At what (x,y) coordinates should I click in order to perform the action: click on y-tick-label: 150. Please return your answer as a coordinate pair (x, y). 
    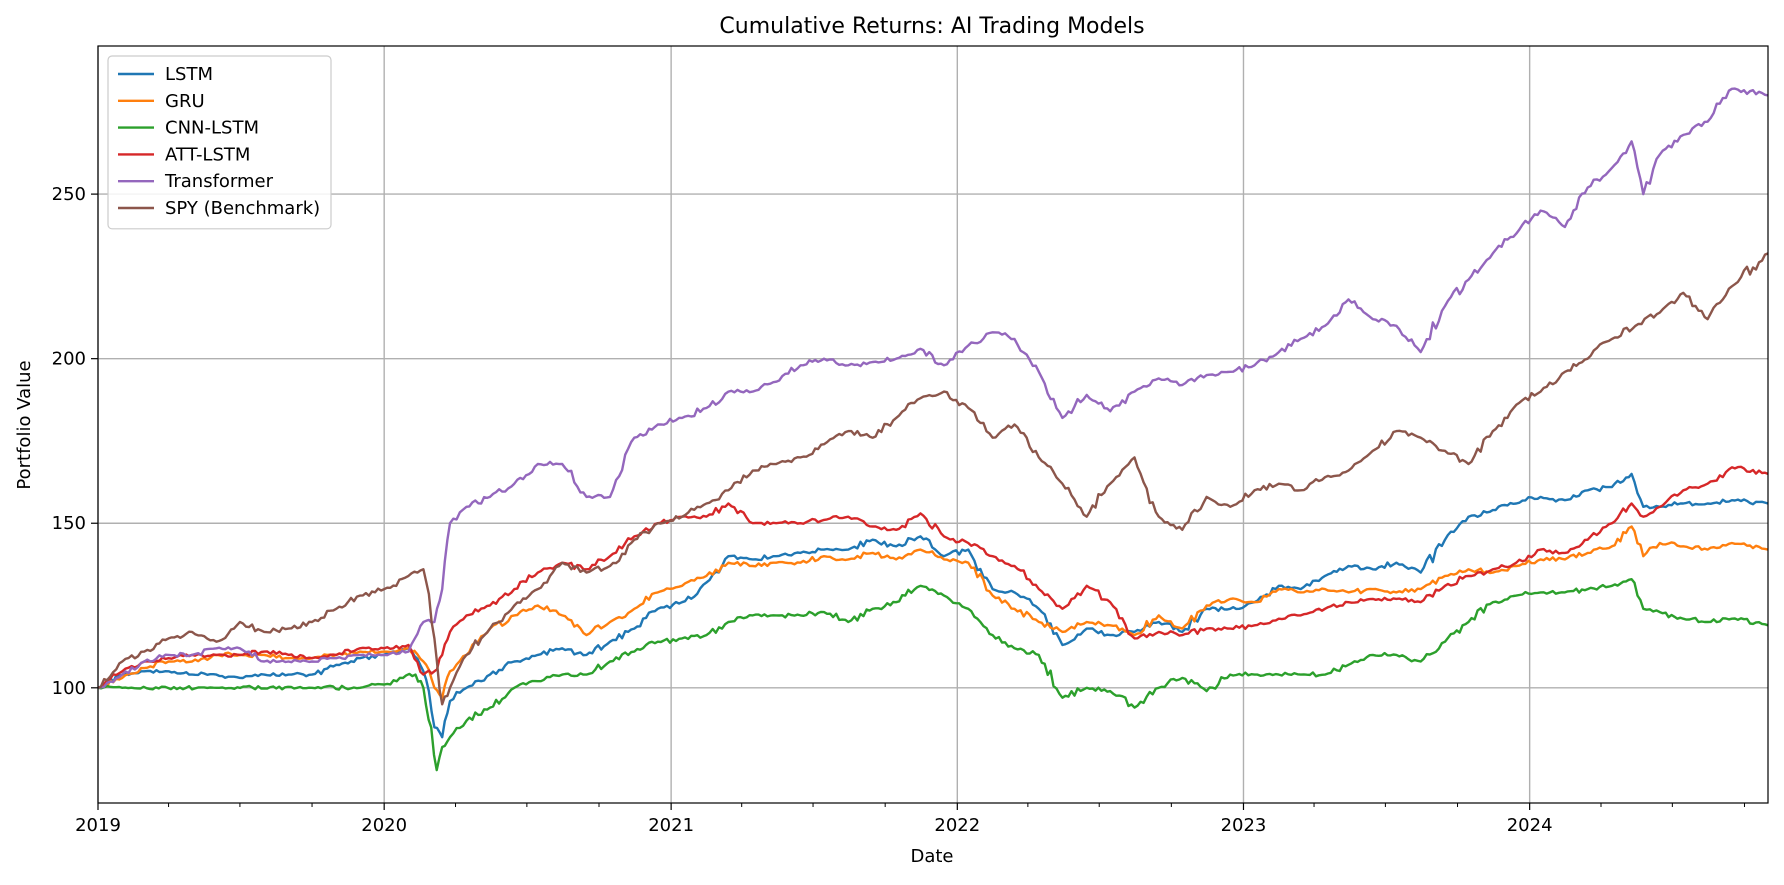
    Looking at the image, I should click on (69, 523).